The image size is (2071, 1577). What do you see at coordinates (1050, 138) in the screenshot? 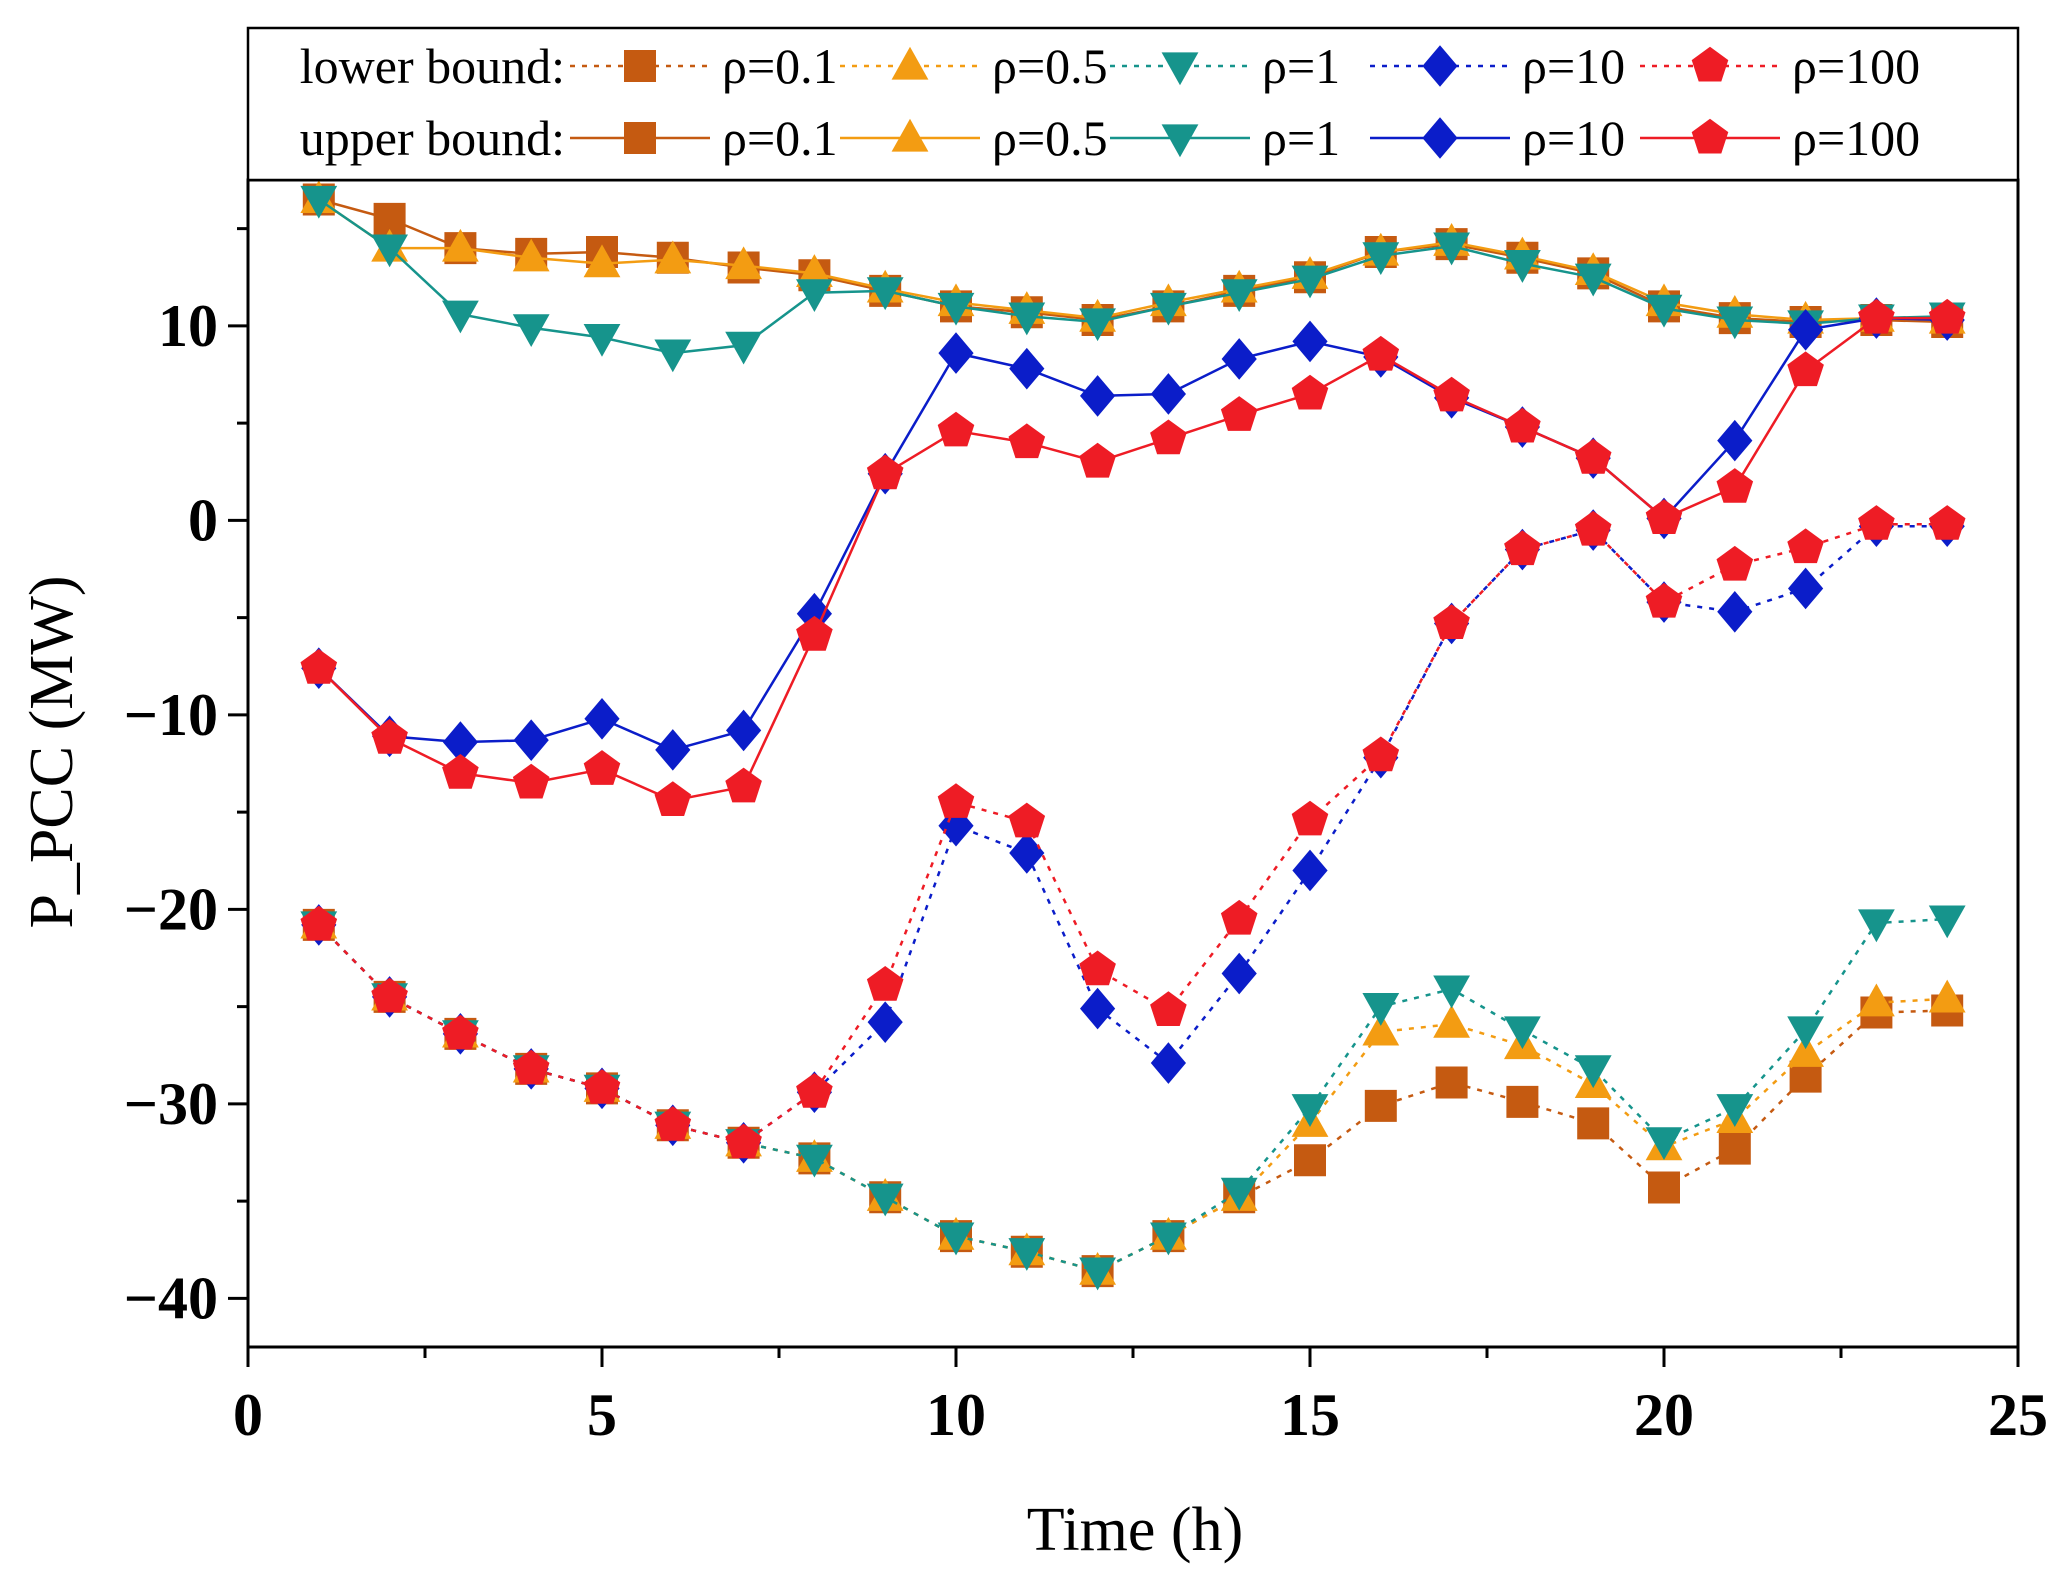
I see `legend-series-label: ρ=0.5` at bounding box center [1050, 138].